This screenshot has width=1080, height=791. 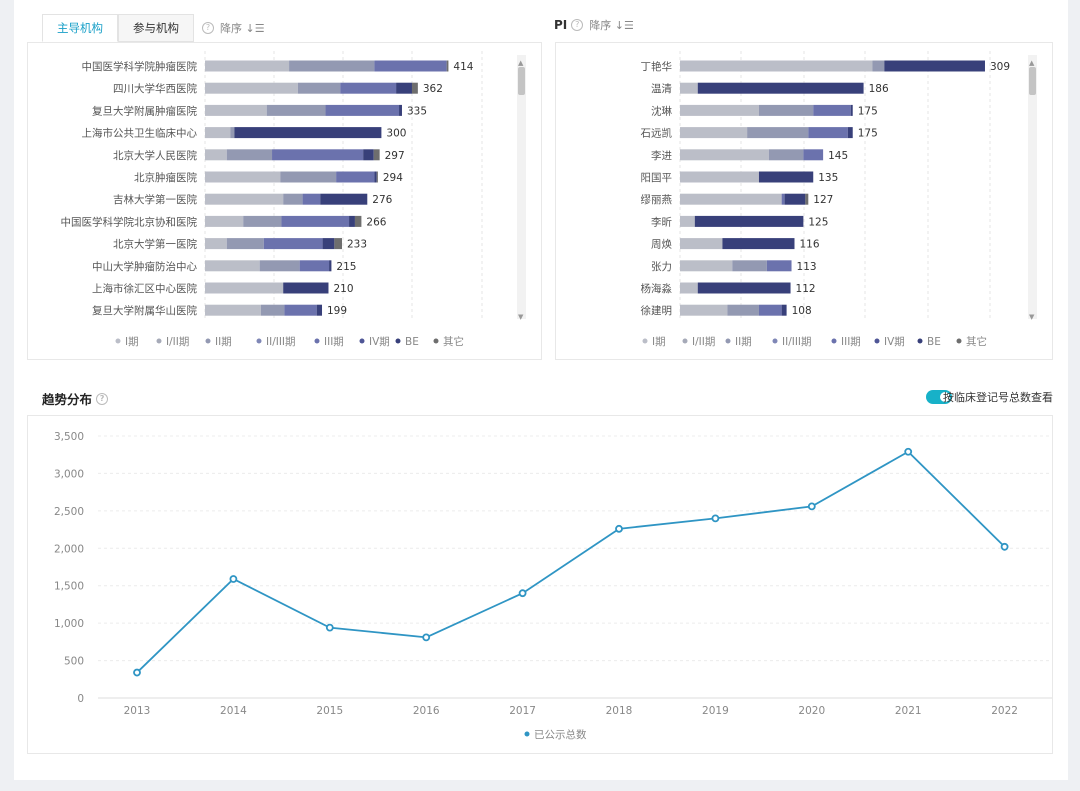 What do you see at coordinates (838, 156) in the screenshot?
I see `bar-total-label: 145` at bounding box center [838, 156].